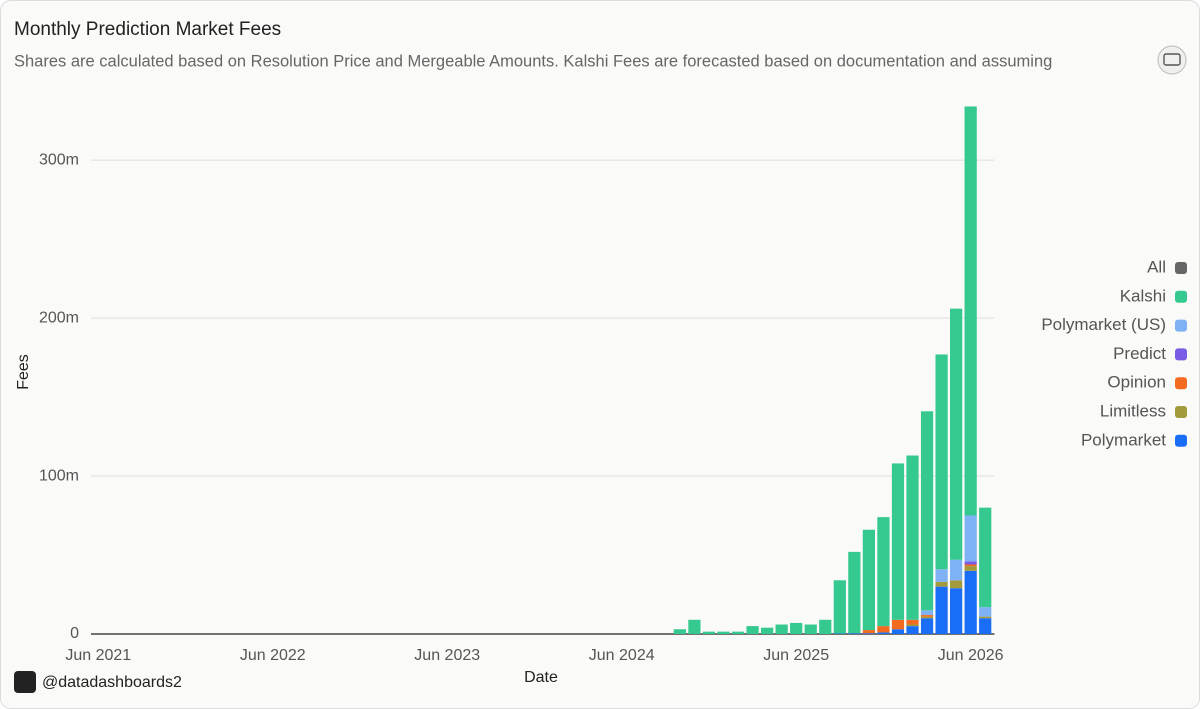 This screenshot has height=709, width=1200. Describe the element at coordinates (1123, 439) in the screenshot. I see `legend-label: Polymarket` at that location.